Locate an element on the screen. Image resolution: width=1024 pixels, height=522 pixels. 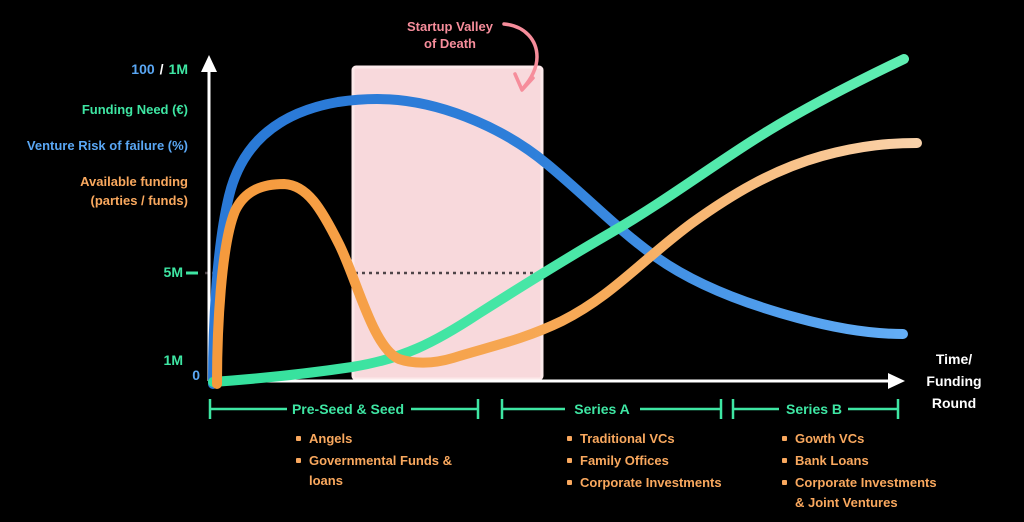
list-item-text: Family Offices is located at coordinates (624, 460).